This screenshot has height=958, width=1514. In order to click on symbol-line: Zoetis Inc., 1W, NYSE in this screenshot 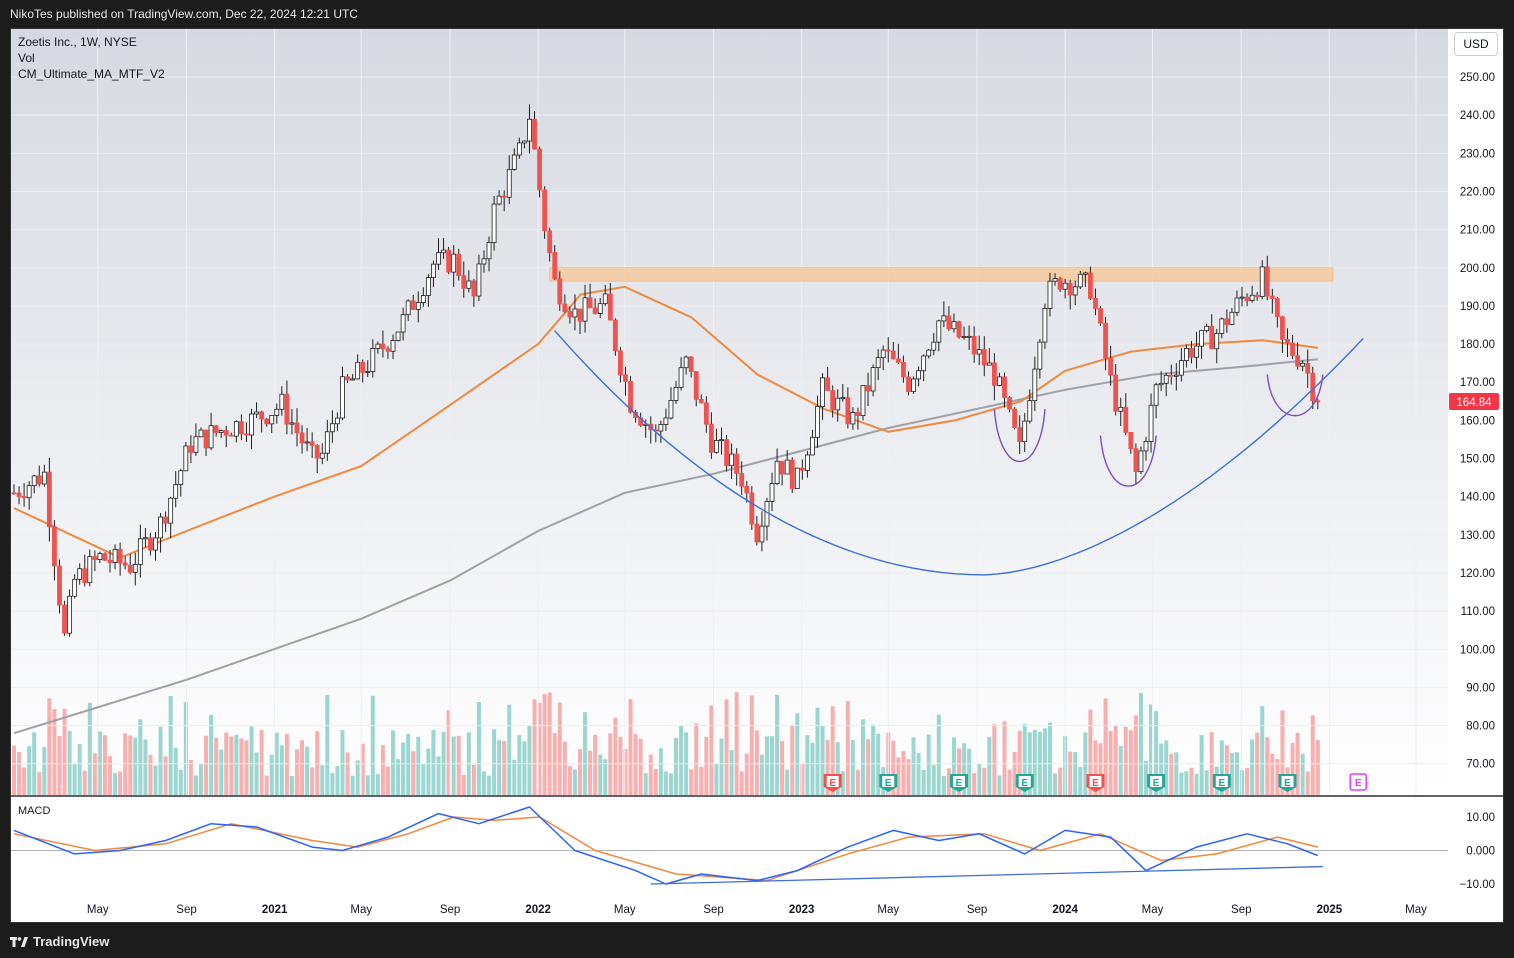, I will do `click(77, 42)`.